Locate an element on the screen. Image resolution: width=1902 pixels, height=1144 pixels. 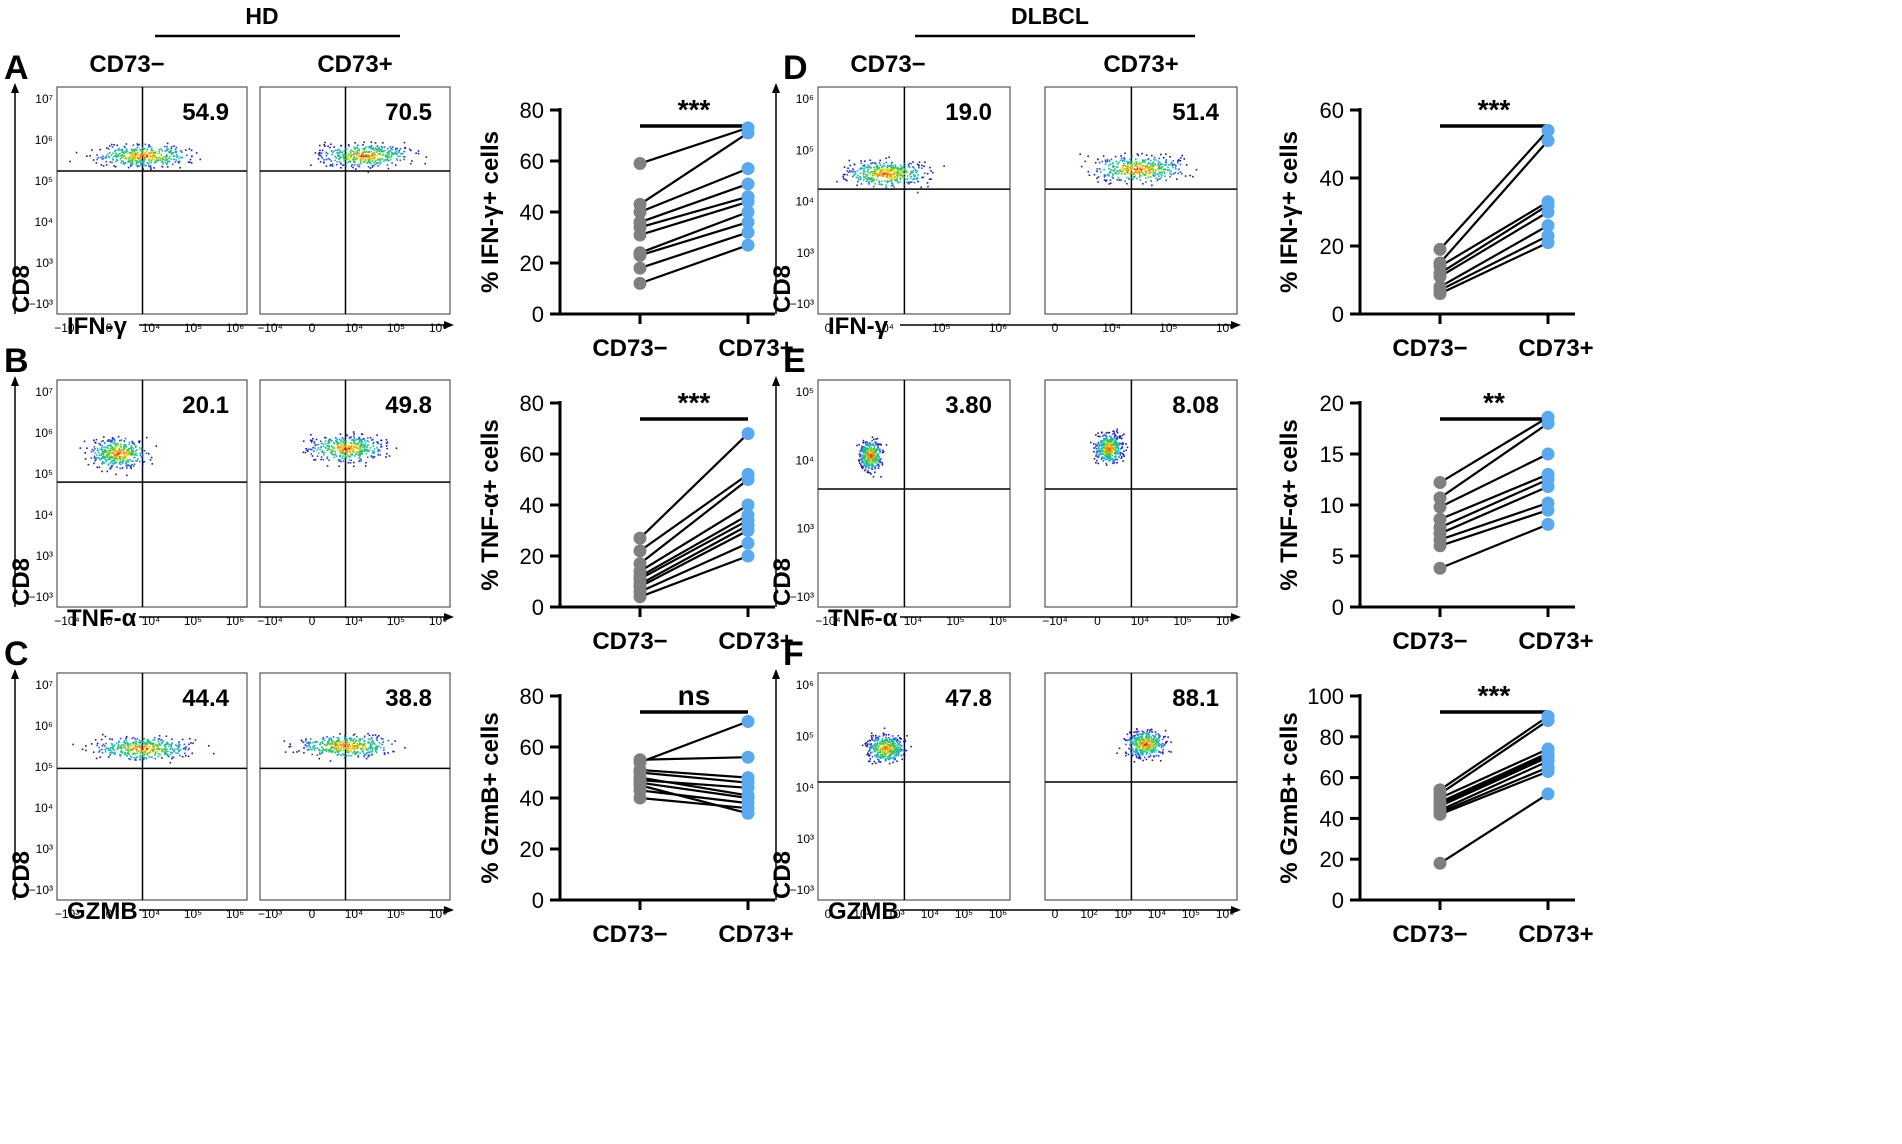
x-tick-label: 10⁵ is located at coordinates (1168, 328).